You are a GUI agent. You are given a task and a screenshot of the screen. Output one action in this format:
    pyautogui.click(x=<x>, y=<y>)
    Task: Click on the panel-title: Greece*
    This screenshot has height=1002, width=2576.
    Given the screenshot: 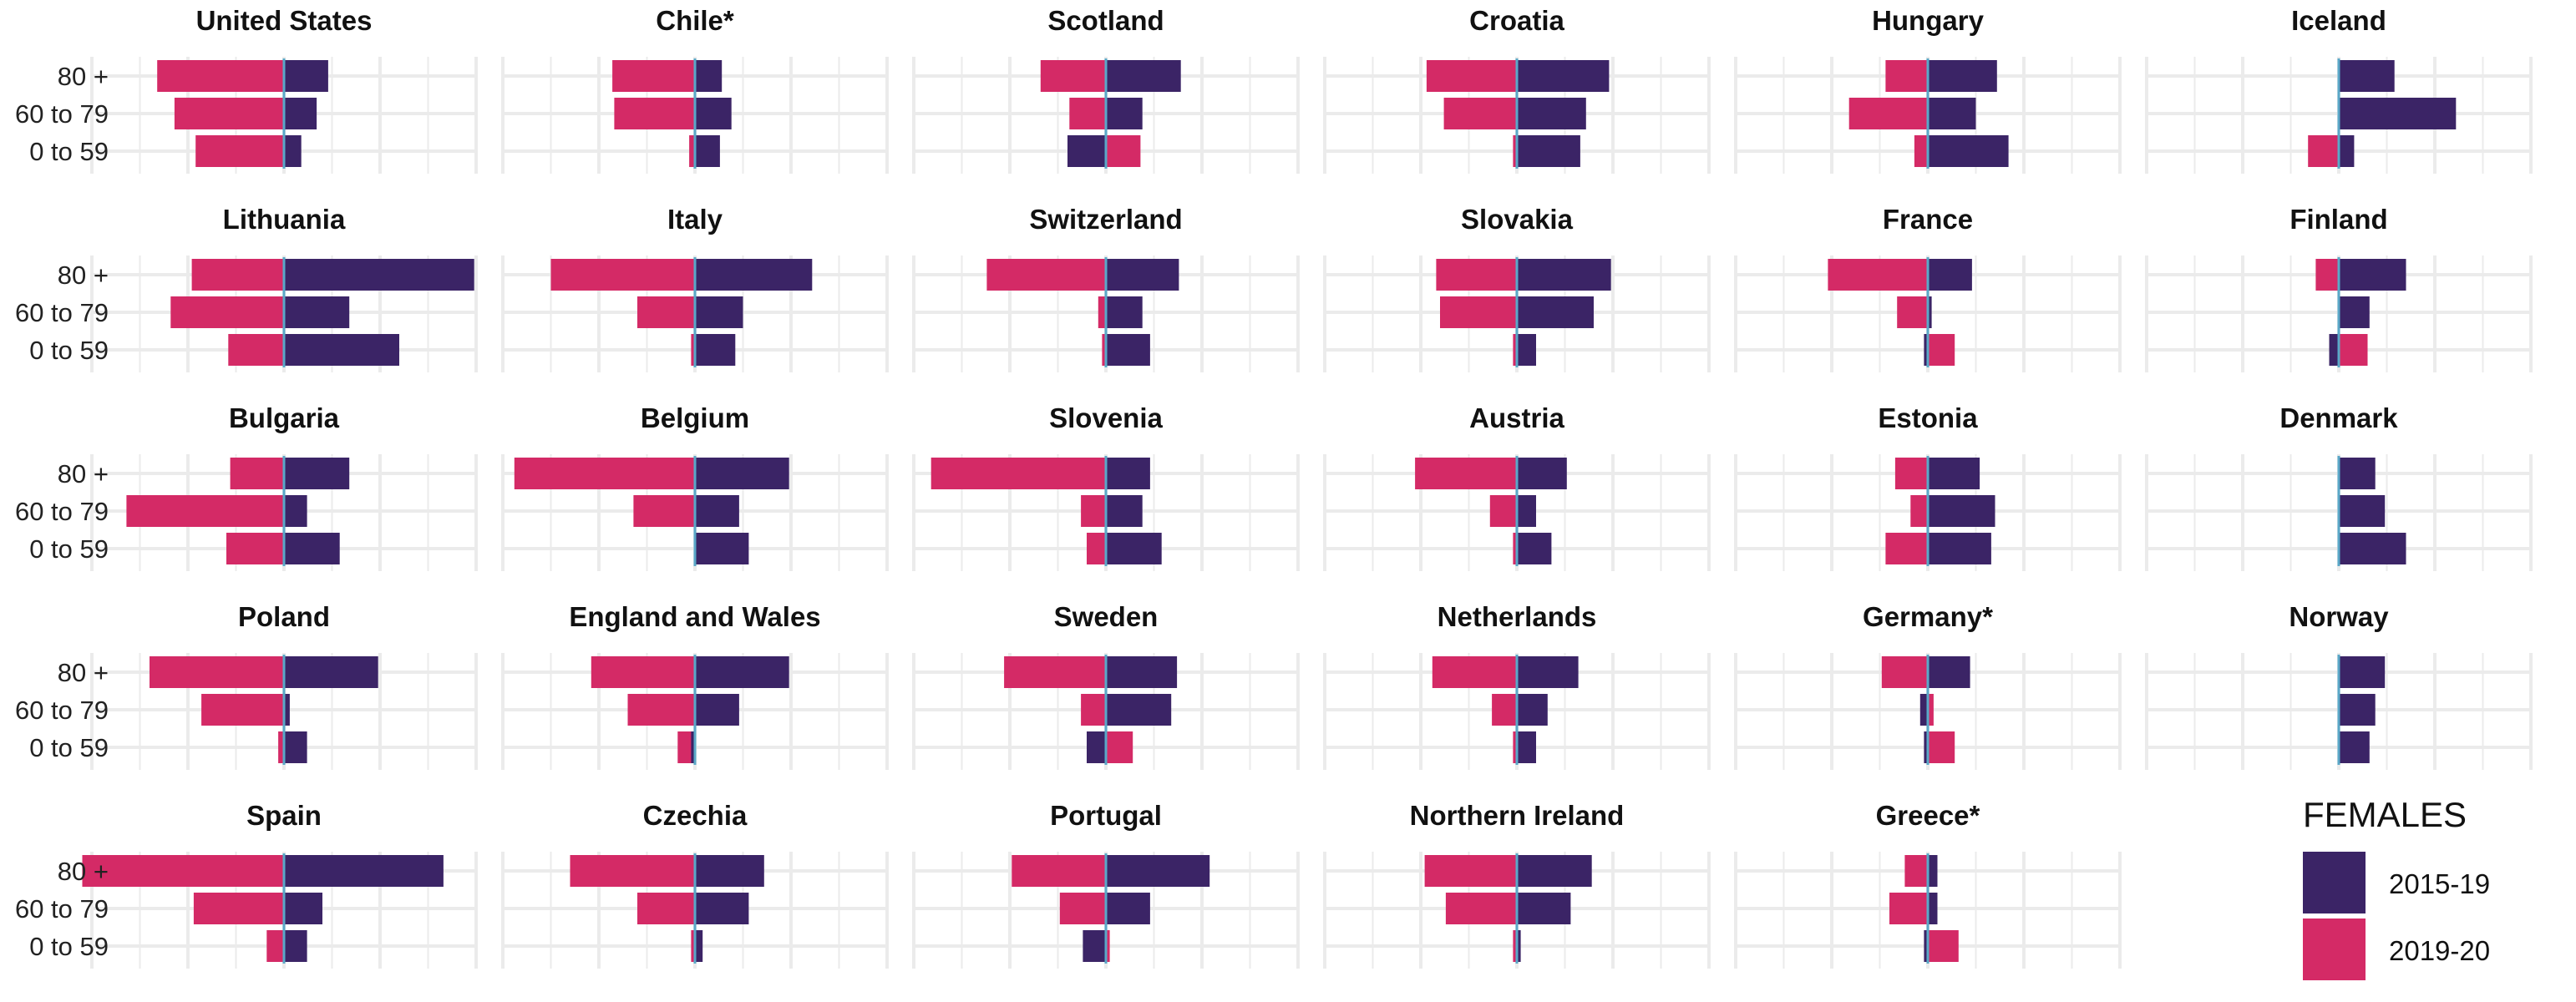 What is the action you would take?
    pyautogui.click(x=1928, y=815)
    